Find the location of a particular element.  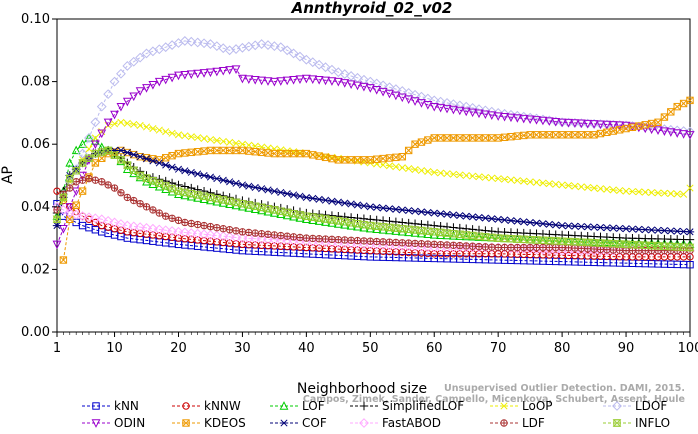

legend-label-ldf: LDF is located at coordinates (533, 423).